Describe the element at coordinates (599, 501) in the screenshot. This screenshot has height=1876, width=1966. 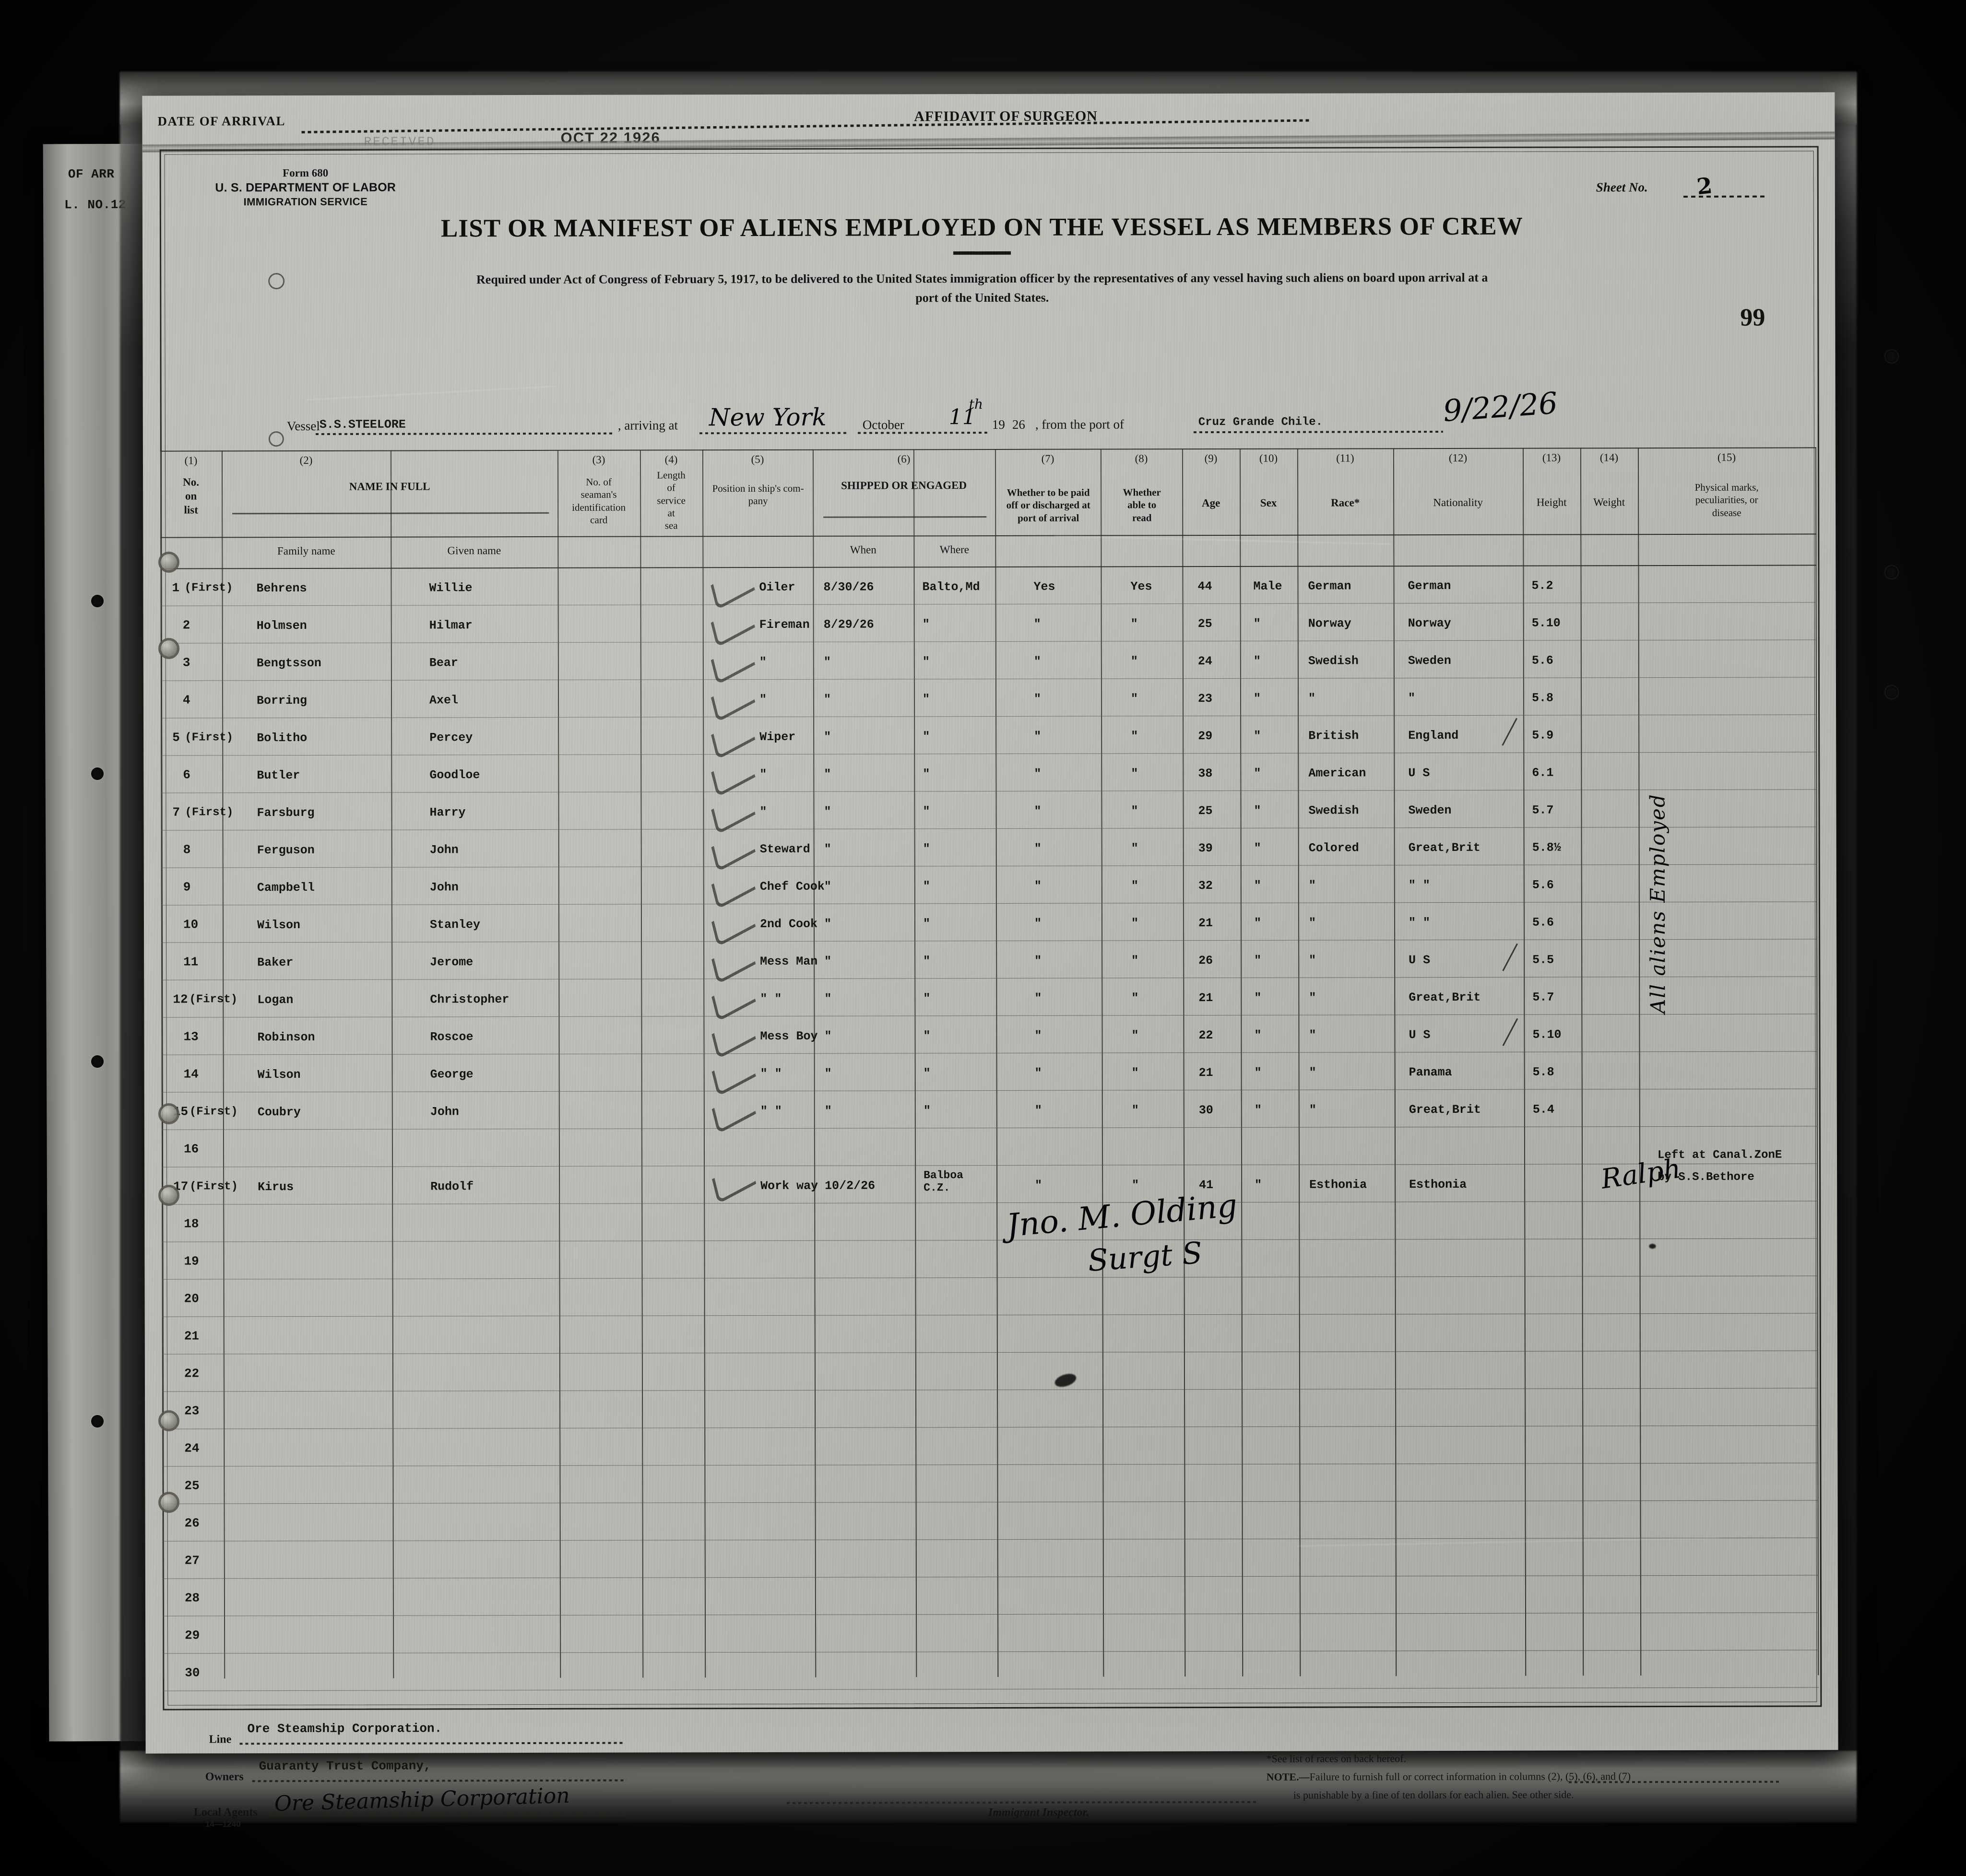
I see `header-id-card: No. of seaman's identification card` at that location.